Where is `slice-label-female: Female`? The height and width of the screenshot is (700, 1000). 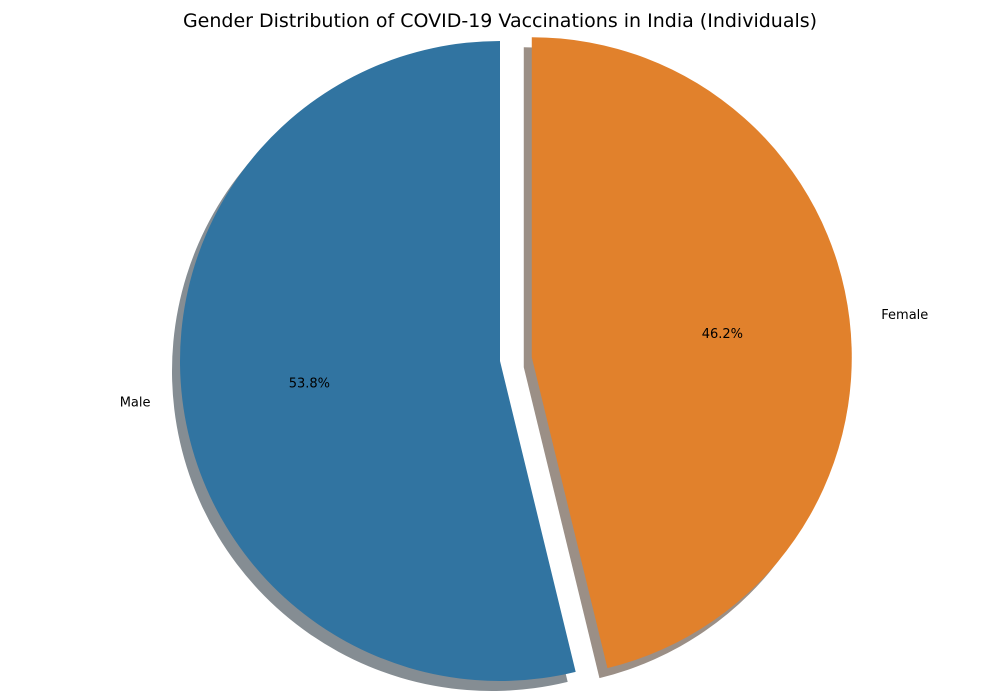 slice-label-female: Female is located at coordinates (904, 315).